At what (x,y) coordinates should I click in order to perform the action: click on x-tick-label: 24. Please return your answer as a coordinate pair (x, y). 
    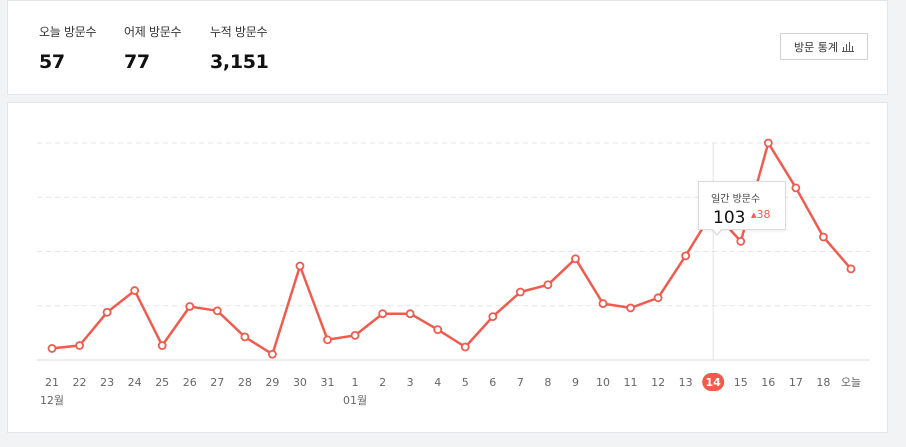
    Looking at the image, I should click on (135, 382).